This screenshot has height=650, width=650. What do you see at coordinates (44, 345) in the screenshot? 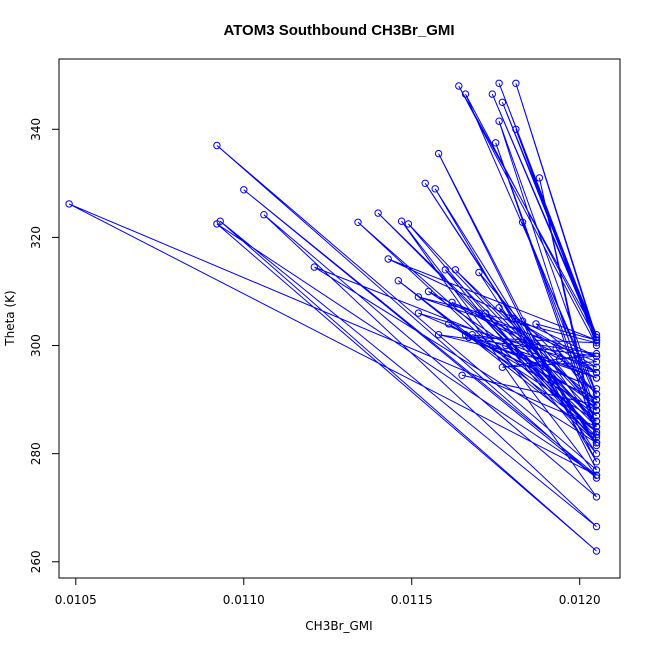
I see `y-axis: 260 280 300 320 340` at bounding box center [44, 345].